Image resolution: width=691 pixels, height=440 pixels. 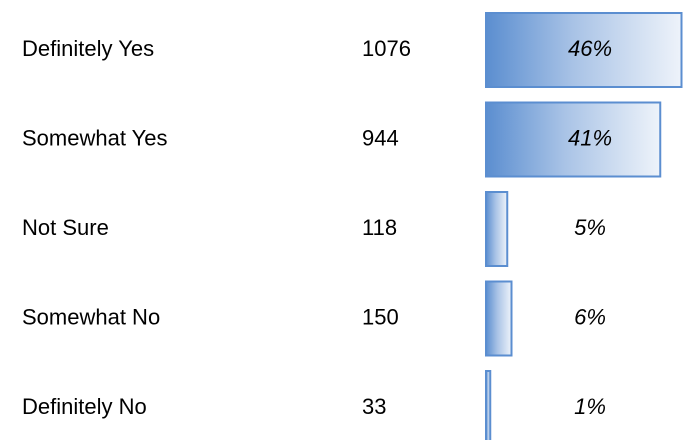 I want to click on count-label: 944, so click(x=380, y=137).